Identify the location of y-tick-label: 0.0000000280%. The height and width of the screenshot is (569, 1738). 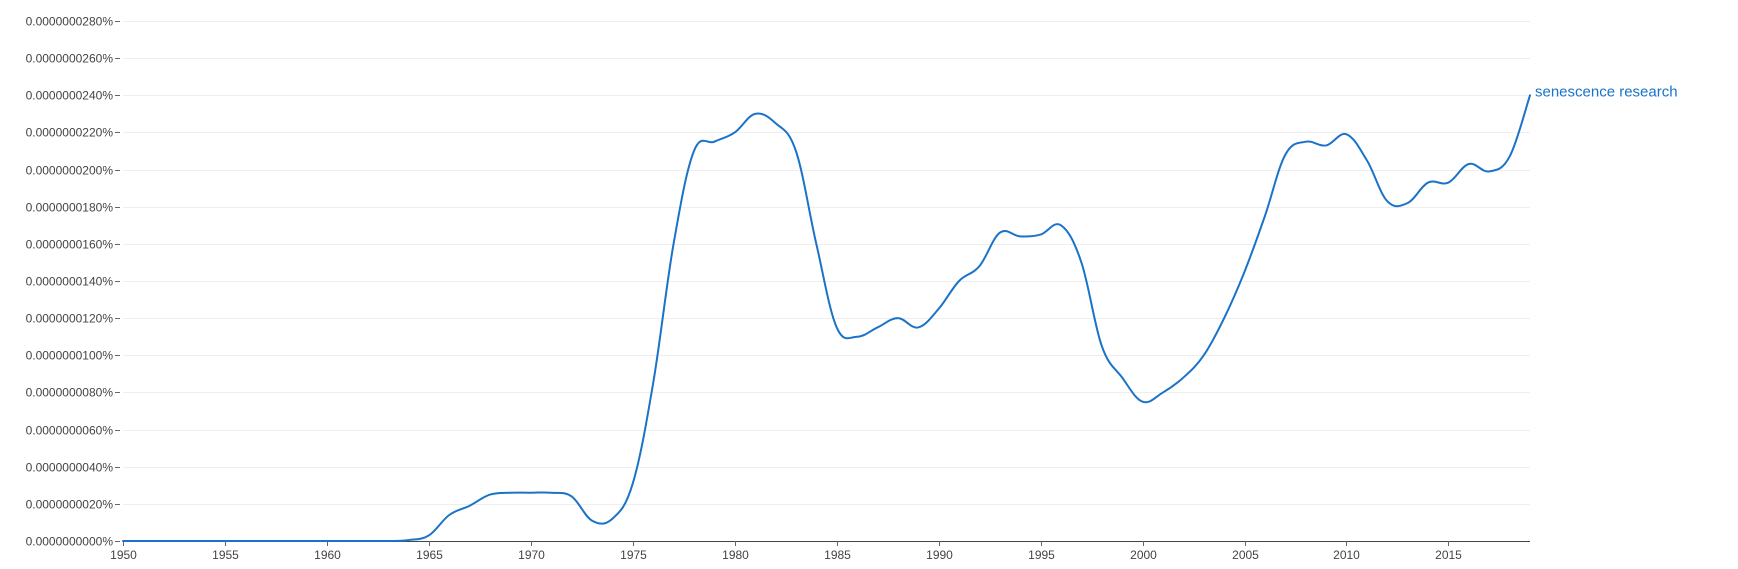
(70, 22).